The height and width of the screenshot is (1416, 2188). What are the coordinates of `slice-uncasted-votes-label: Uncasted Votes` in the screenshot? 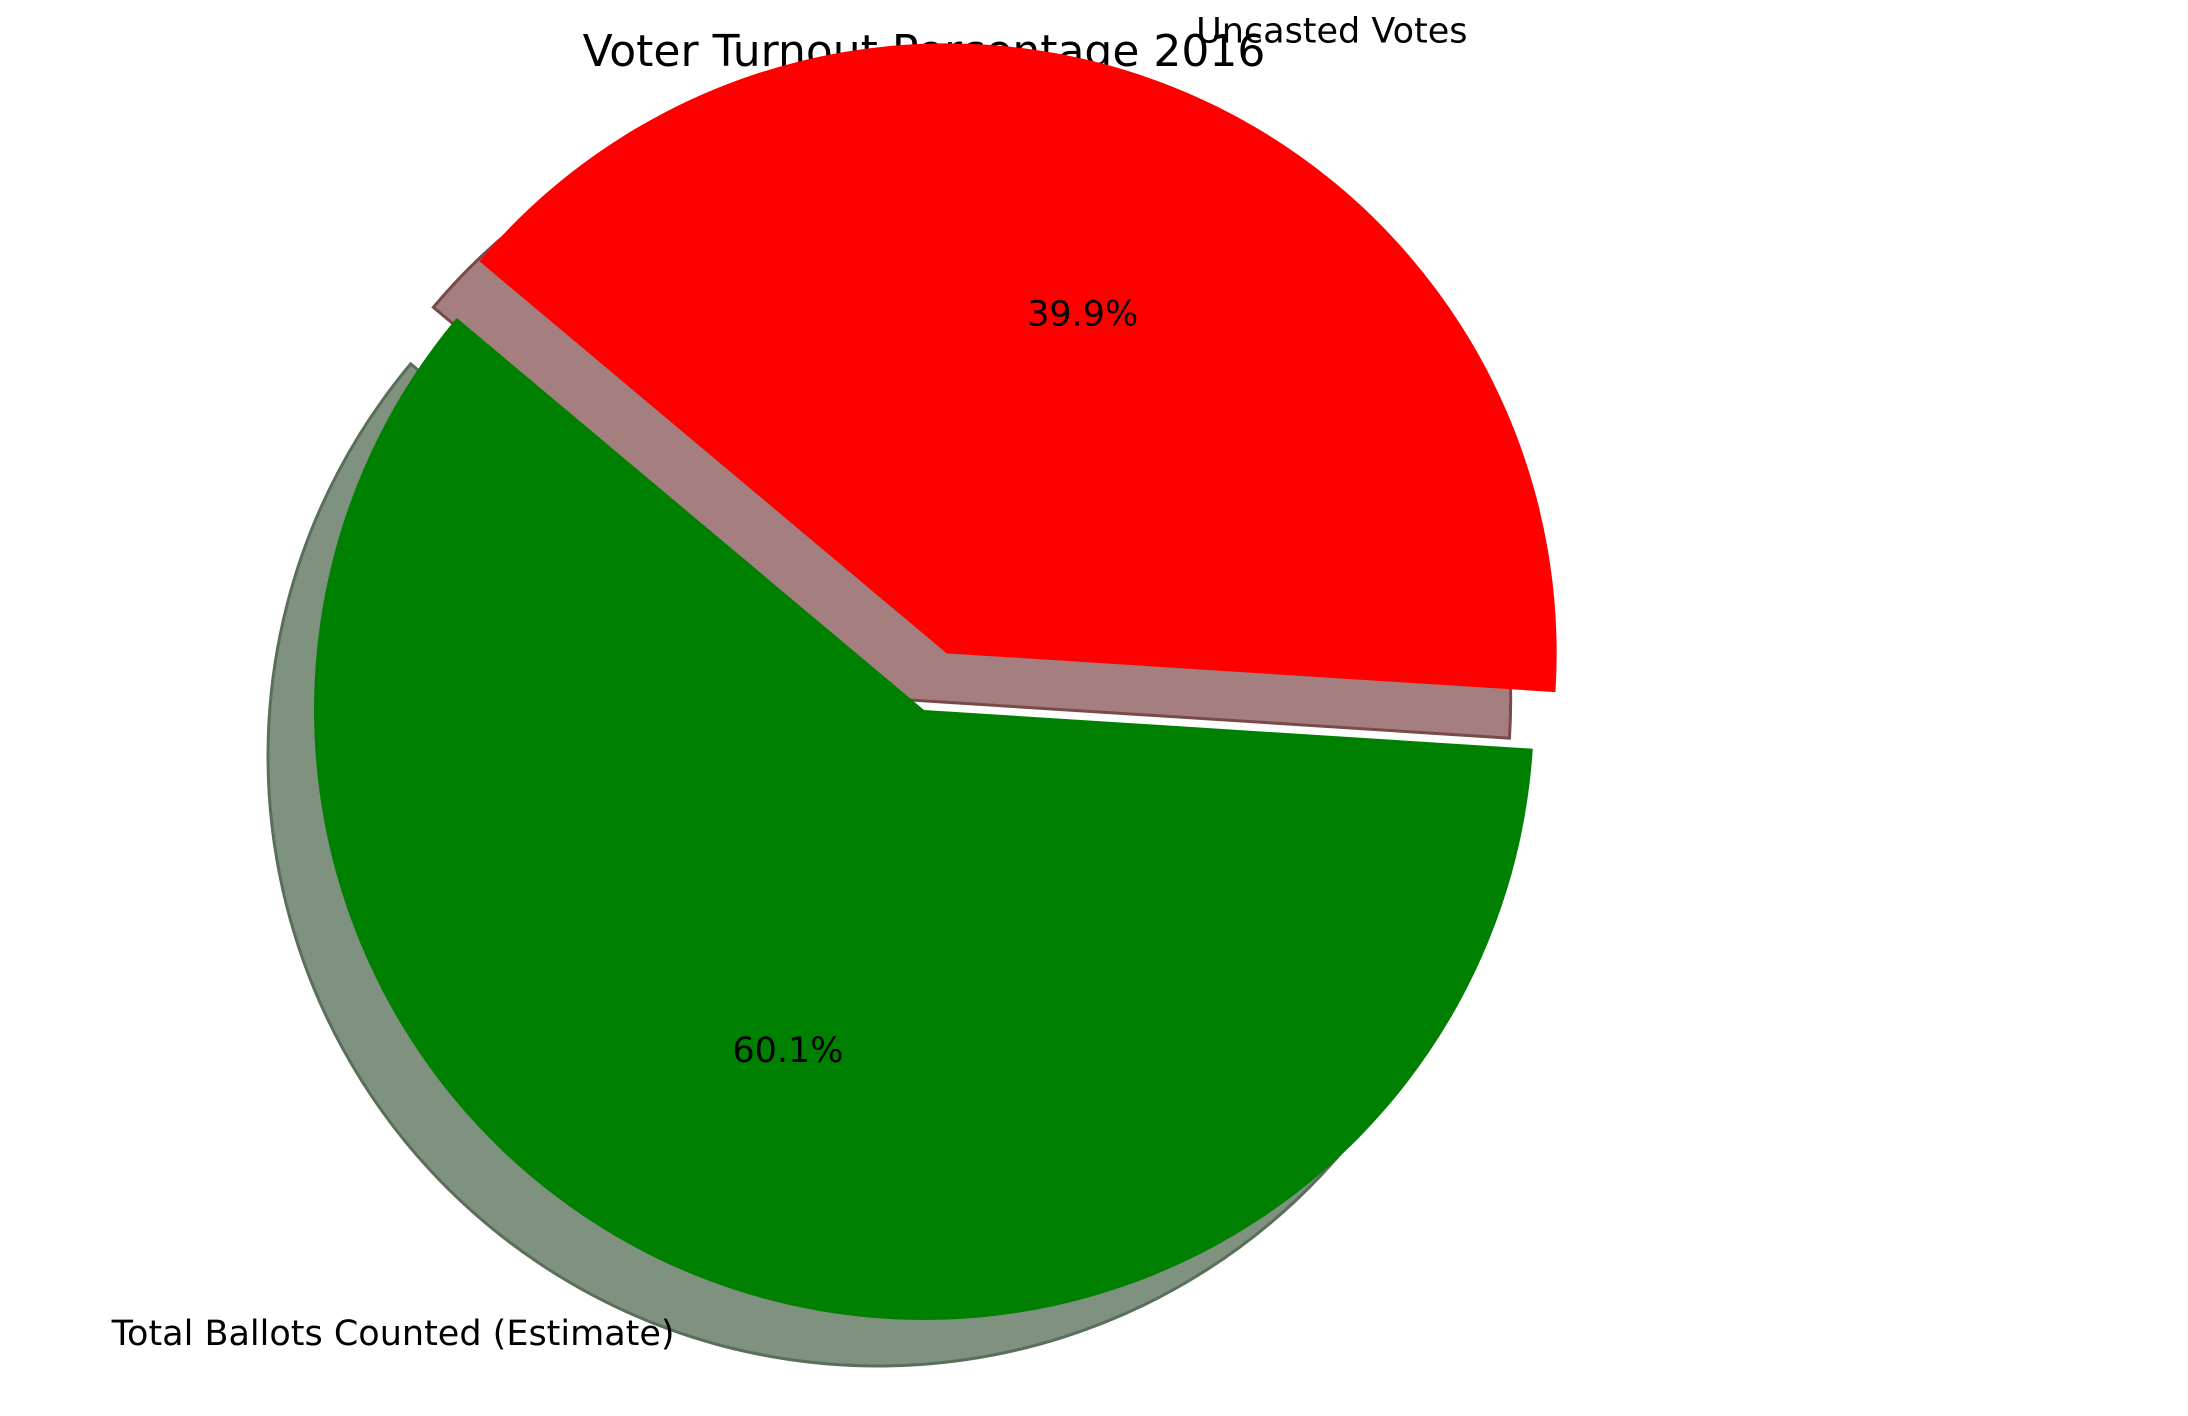 It's located at (1331, 31).